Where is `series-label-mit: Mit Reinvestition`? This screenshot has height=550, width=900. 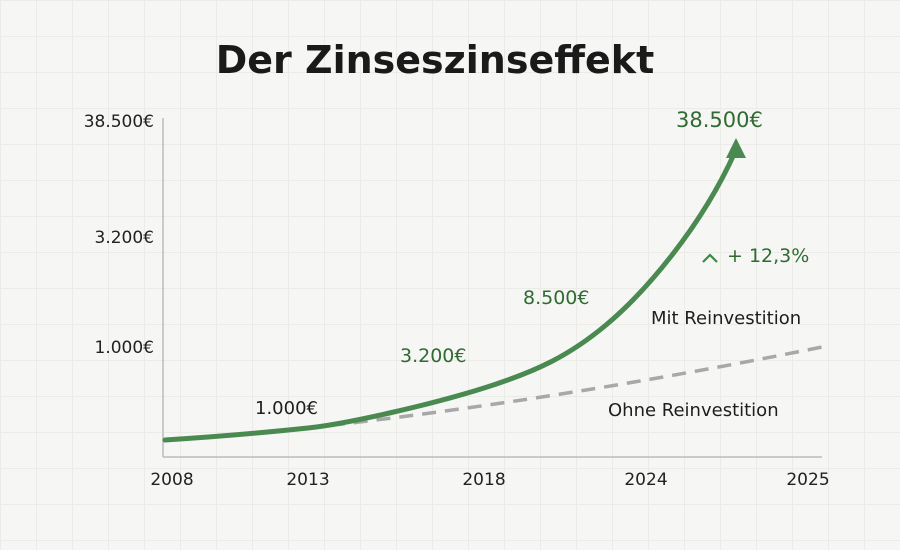
series-label-mit: Mit Reinvestition is located at coordinates (726, 318).